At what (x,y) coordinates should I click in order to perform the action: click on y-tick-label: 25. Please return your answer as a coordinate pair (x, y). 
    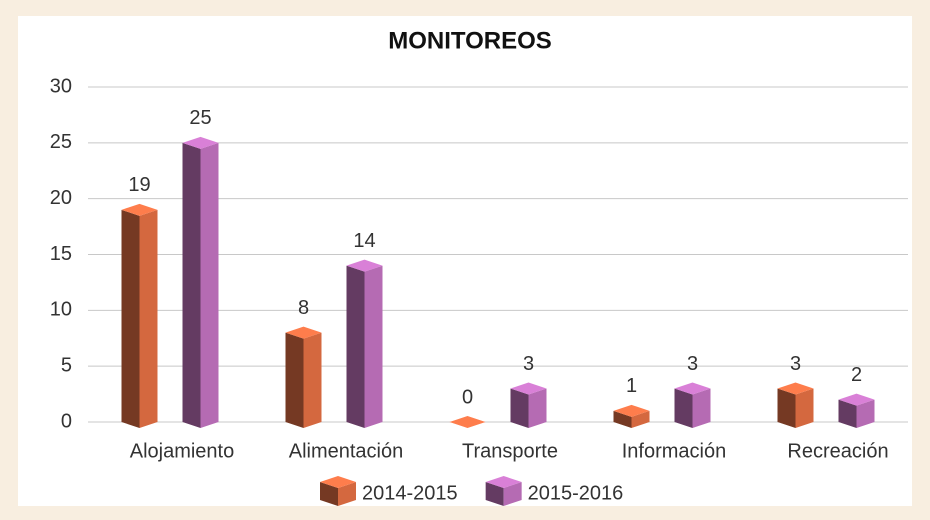
    Looking at the image, I should click on (61, 142).